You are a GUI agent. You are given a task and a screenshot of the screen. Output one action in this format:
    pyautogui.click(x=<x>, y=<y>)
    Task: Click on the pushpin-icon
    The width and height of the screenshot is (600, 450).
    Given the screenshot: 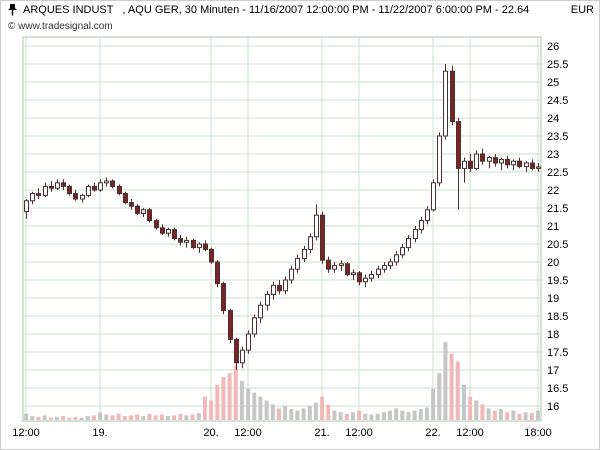 What is the action you would take?
    pyautogui.click(x=12, y=10)
    